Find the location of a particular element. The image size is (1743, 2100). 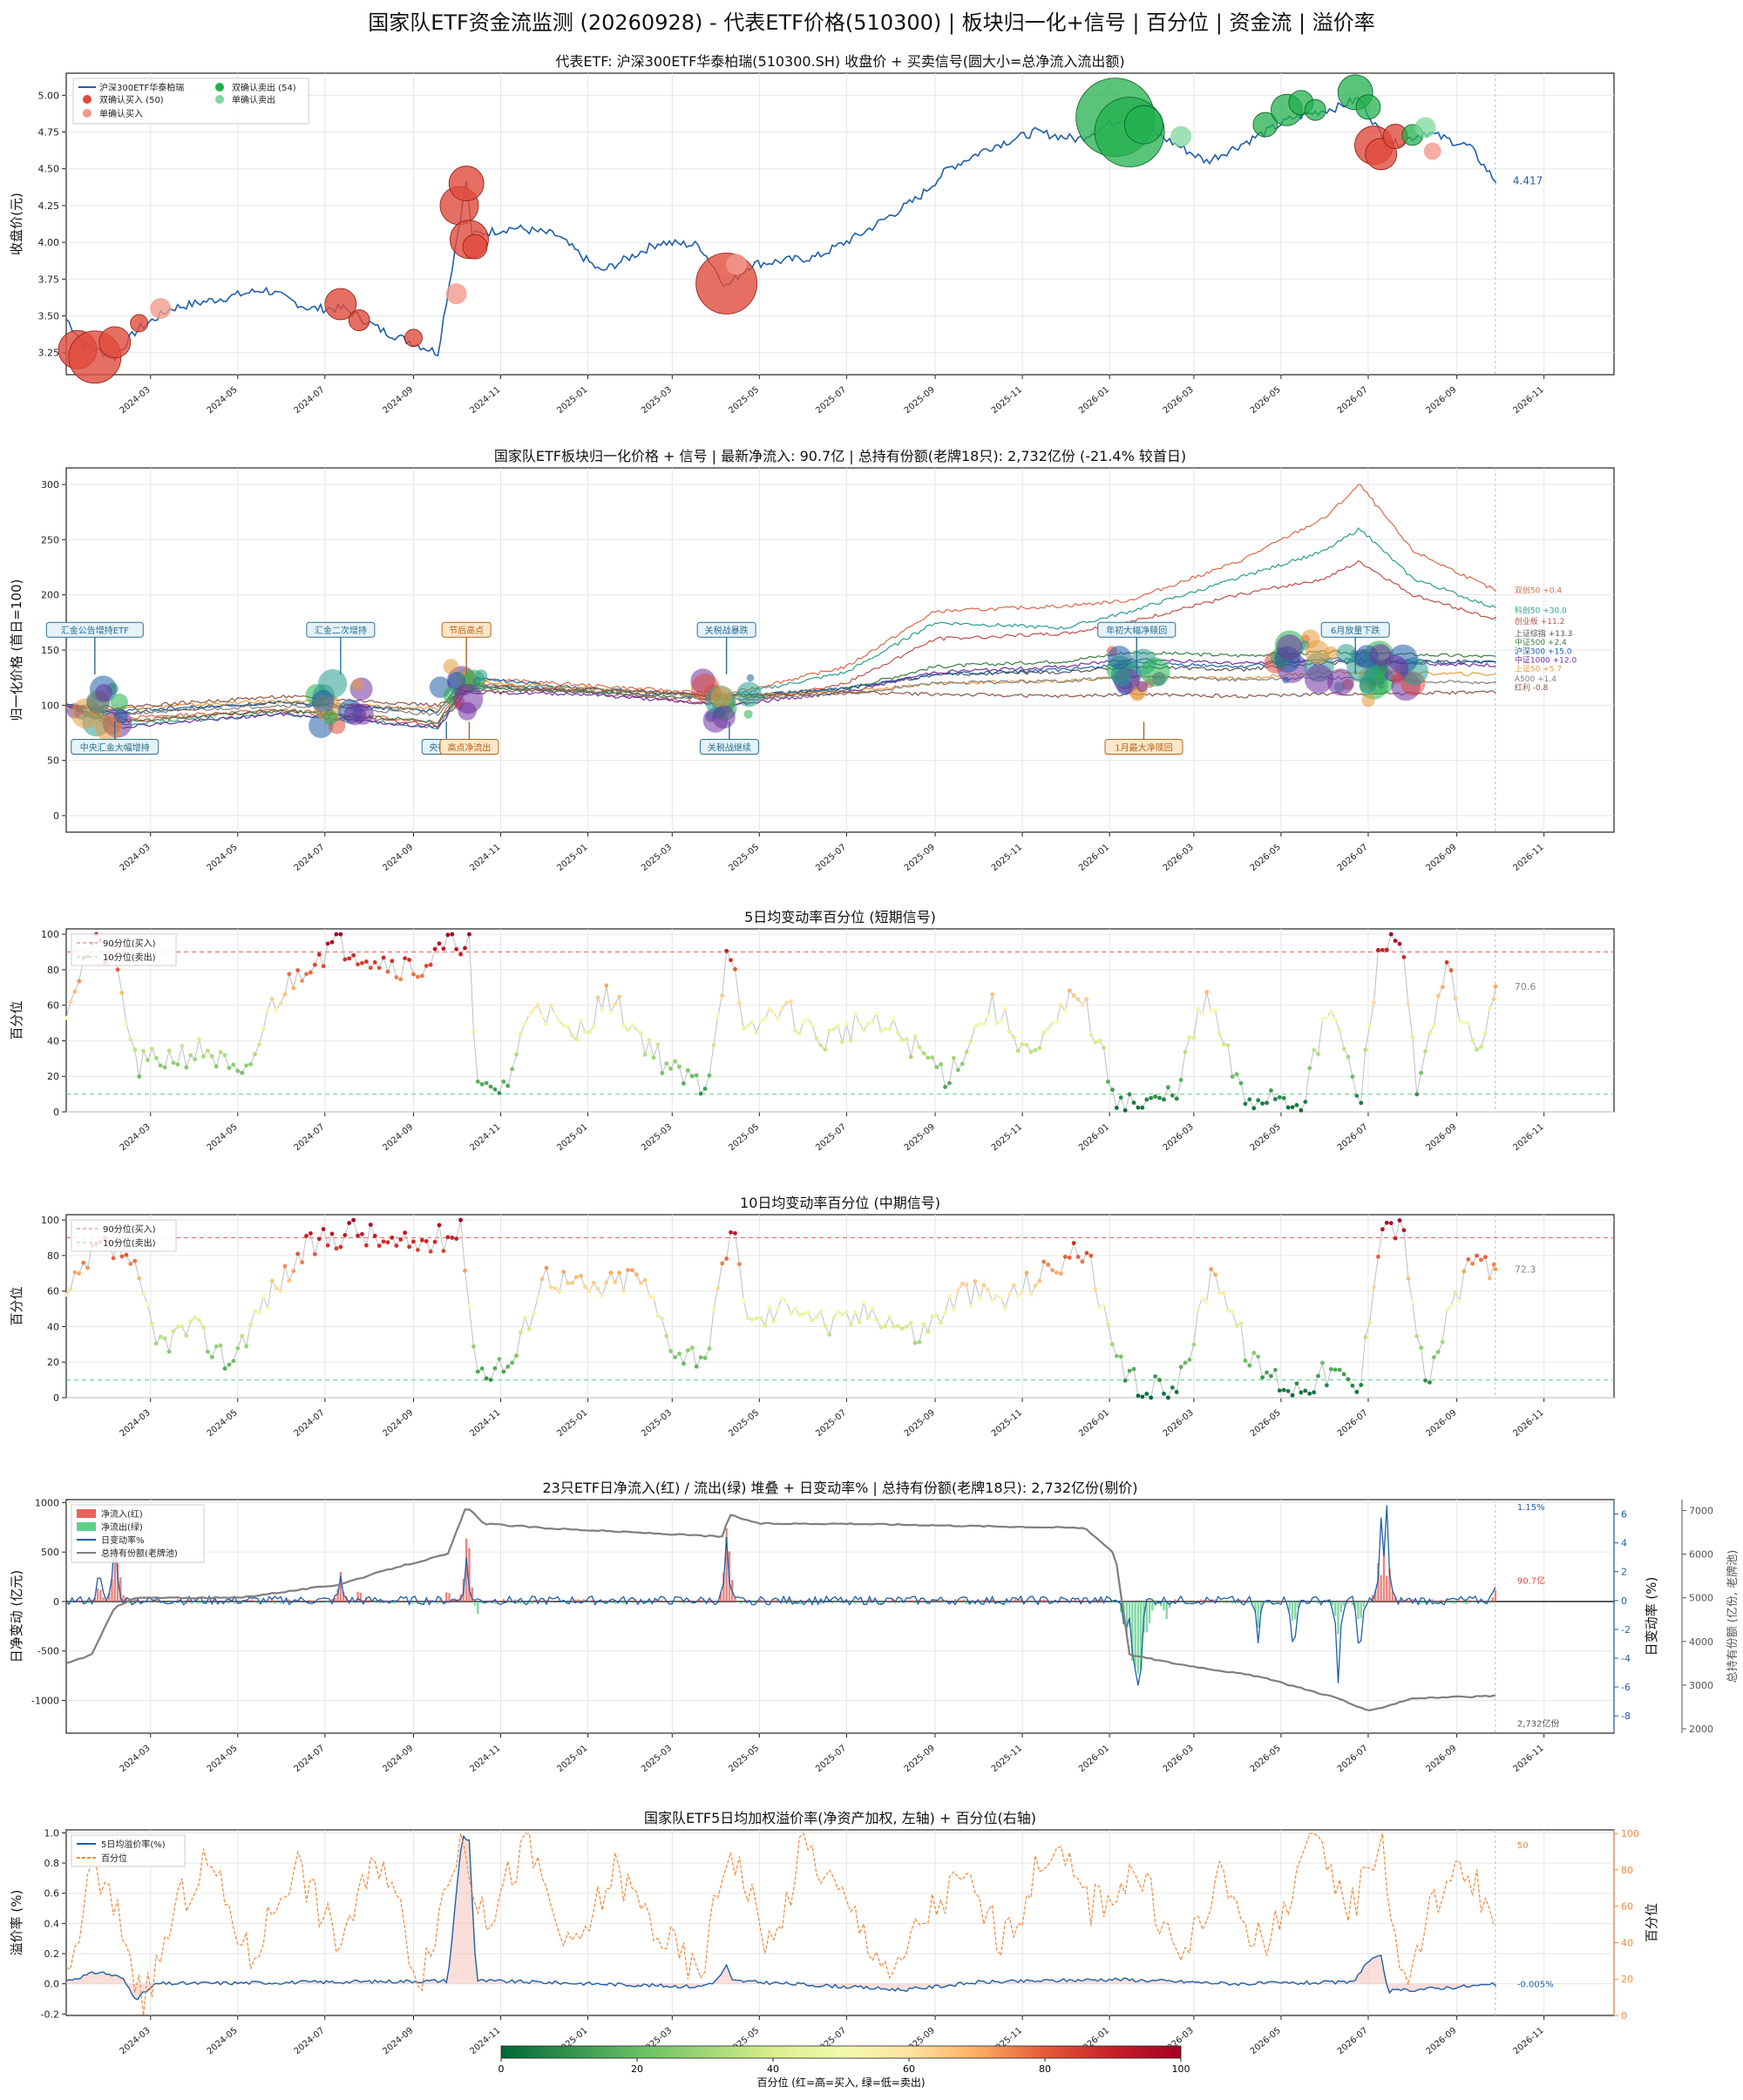

x-tick-label: 2026-01 is located at coordinates (1094, 1137).